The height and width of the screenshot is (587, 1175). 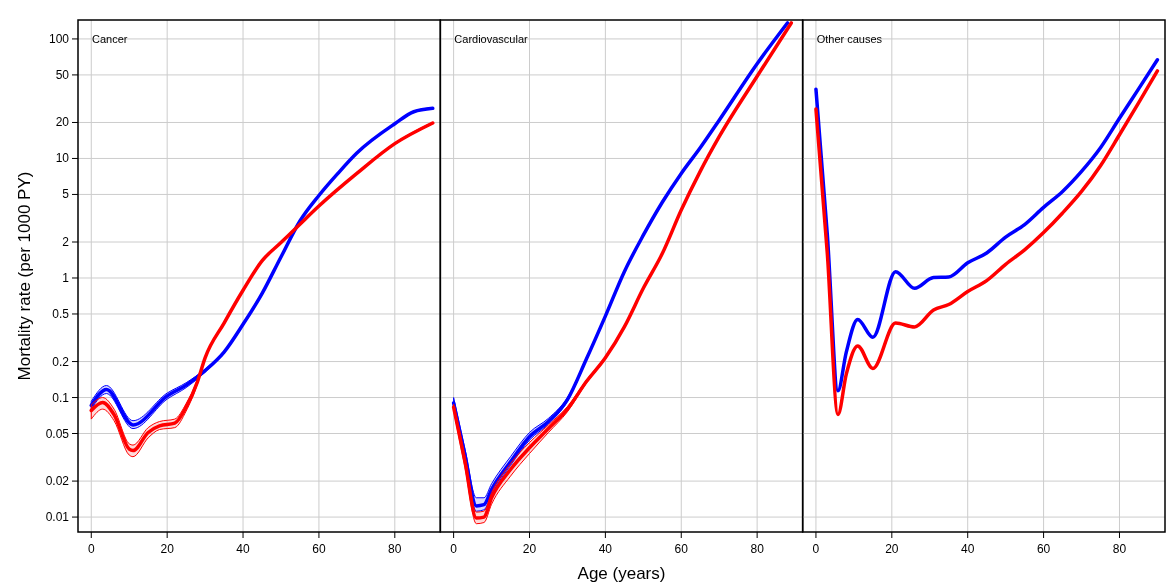 What do you see at coordinates (24, 276) in the screenshot?
I see `y-axis-title: Mortality rate (per 1000 PY)` at bounding box center [24, 276].